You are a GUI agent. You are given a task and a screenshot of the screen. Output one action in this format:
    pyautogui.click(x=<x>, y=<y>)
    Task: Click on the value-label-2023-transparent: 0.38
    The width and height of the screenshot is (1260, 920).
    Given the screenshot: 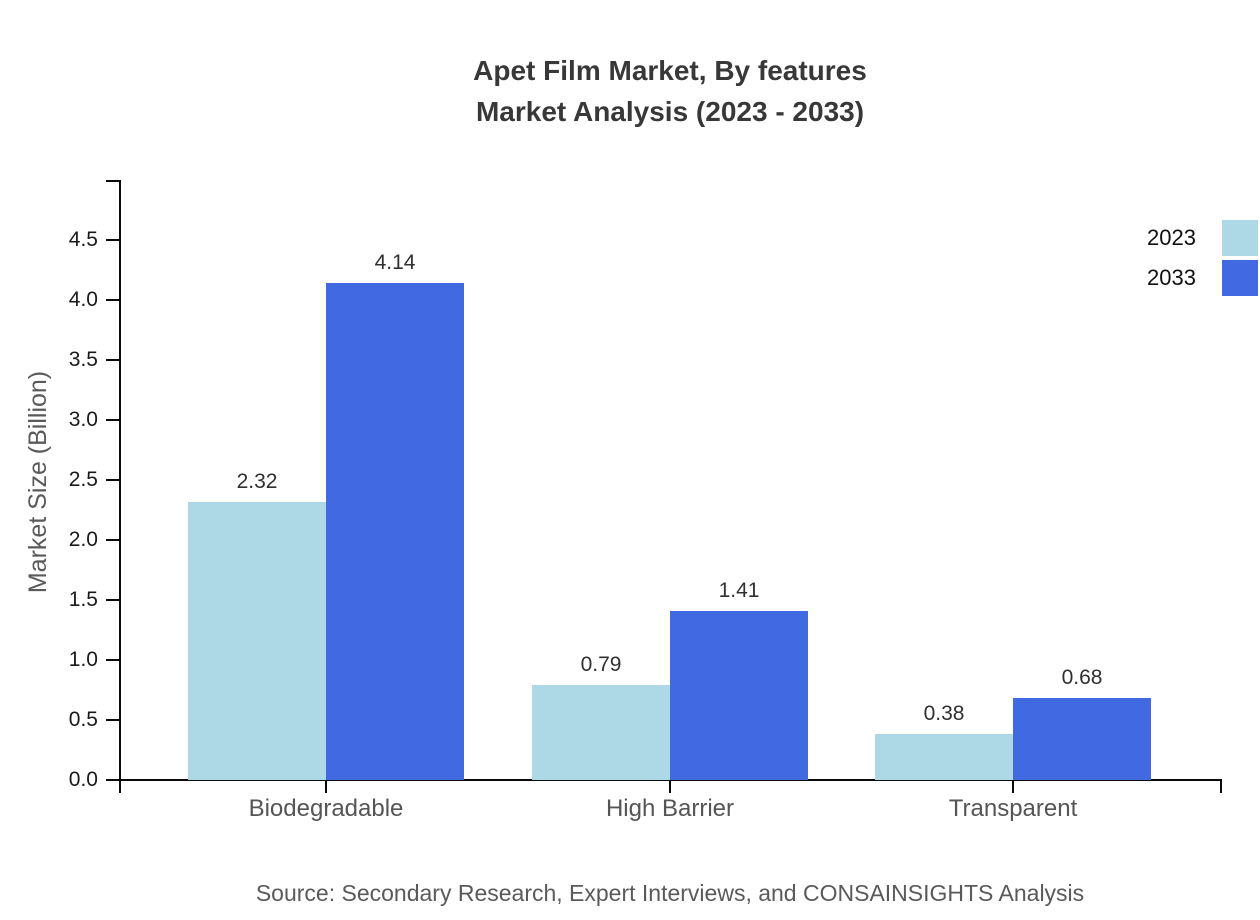 What is the action you would take?
    pyautogui.click(x=944, y=713)
    